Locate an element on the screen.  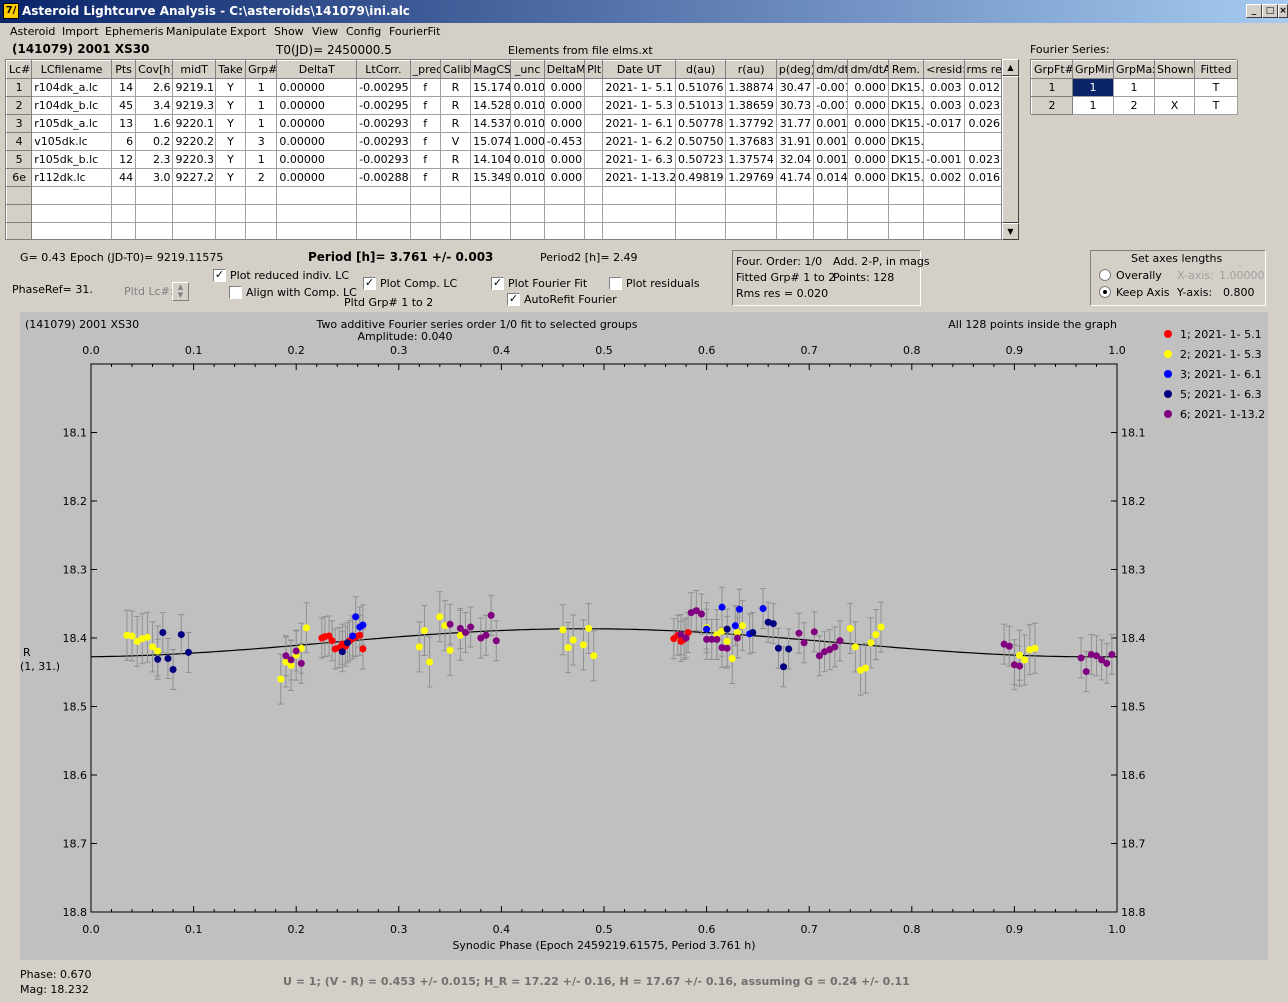
close-button: × is located at coordinates (1283, 11).